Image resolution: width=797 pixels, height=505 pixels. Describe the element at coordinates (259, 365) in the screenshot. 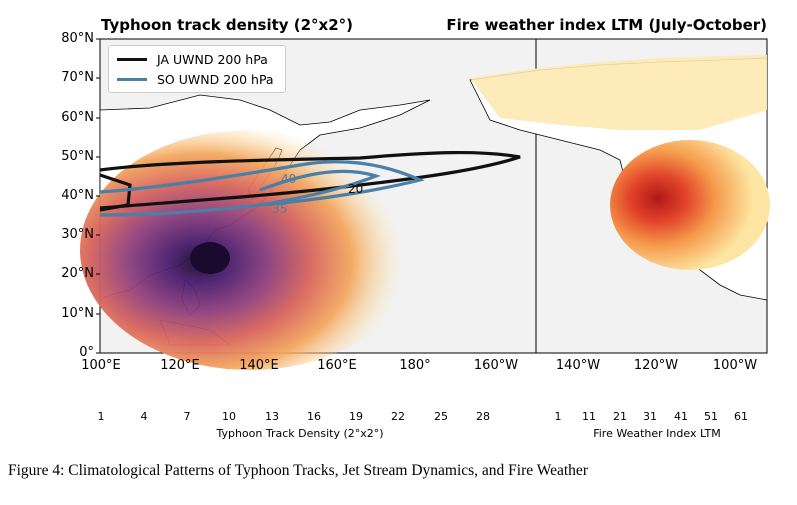

I see `lon-label: 140°E` at that location.